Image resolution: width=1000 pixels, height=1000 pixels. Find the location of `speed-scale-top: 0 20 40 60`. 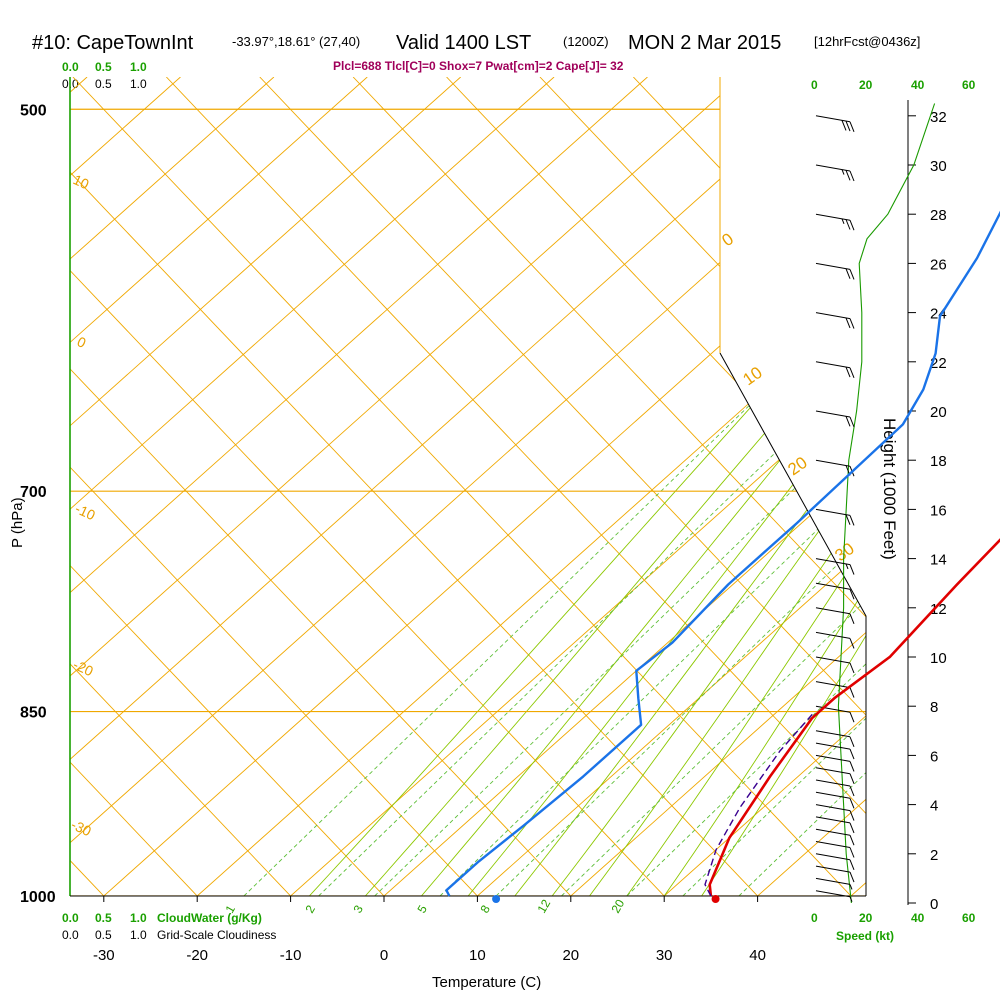

speed-scale-top: 0 20 40 60 is located at coordinates (893, 85).